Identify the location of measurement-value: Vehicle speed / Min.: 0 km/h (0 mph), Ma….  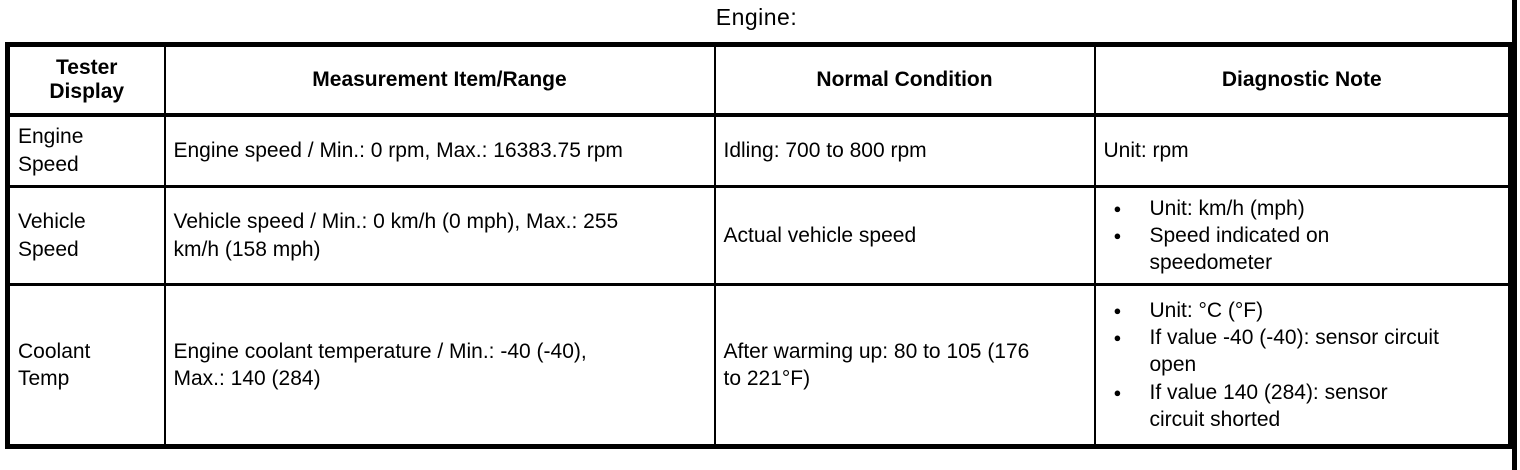
(396, 235).